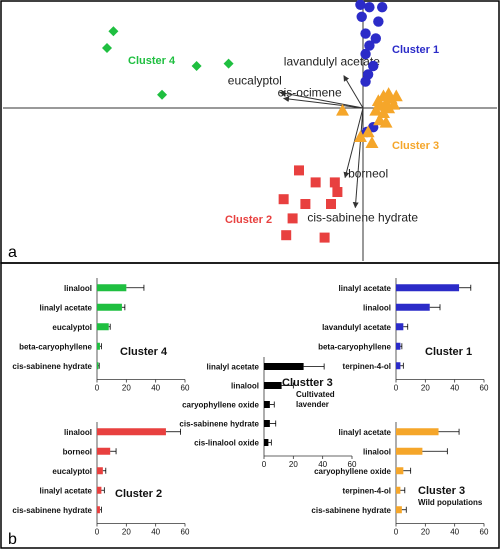  Describe the element at coordinates (152, 61) in the screenshot. I see `cluster-label: Cluster 4` at that location.